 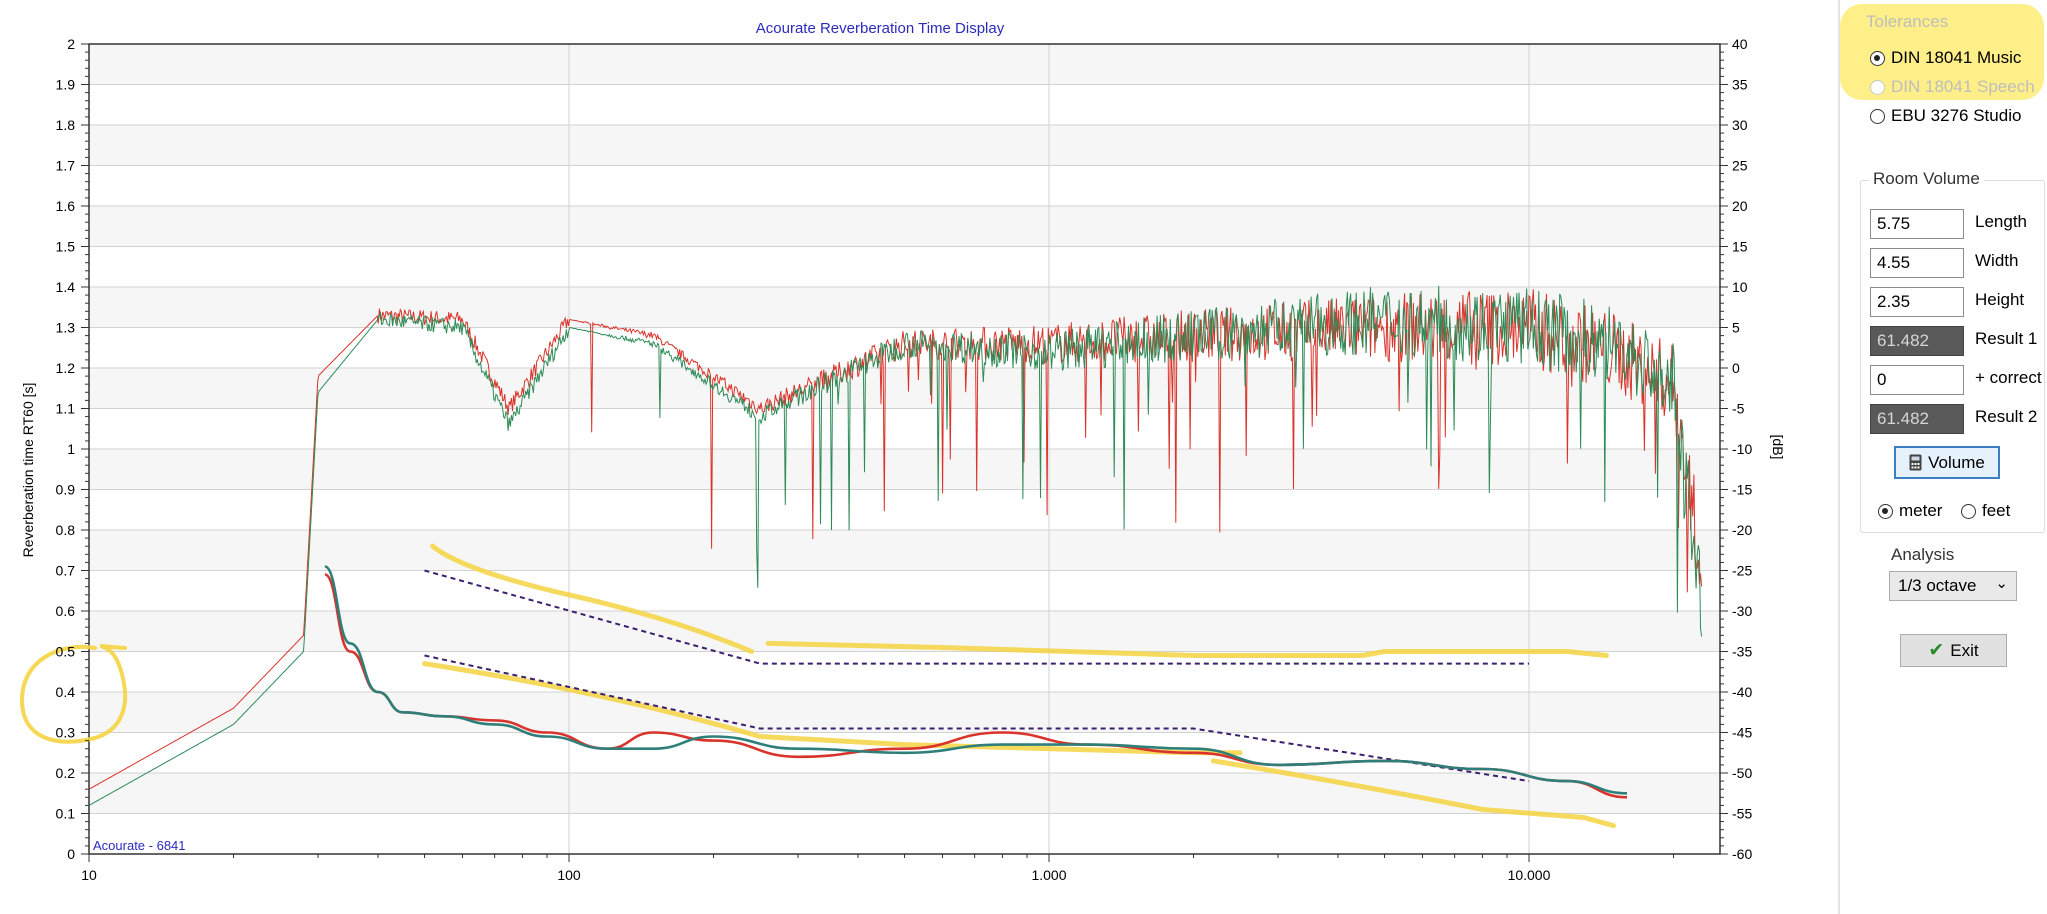 I want to click on y-right-tick-label: -5, so click(x=1738, y=409).